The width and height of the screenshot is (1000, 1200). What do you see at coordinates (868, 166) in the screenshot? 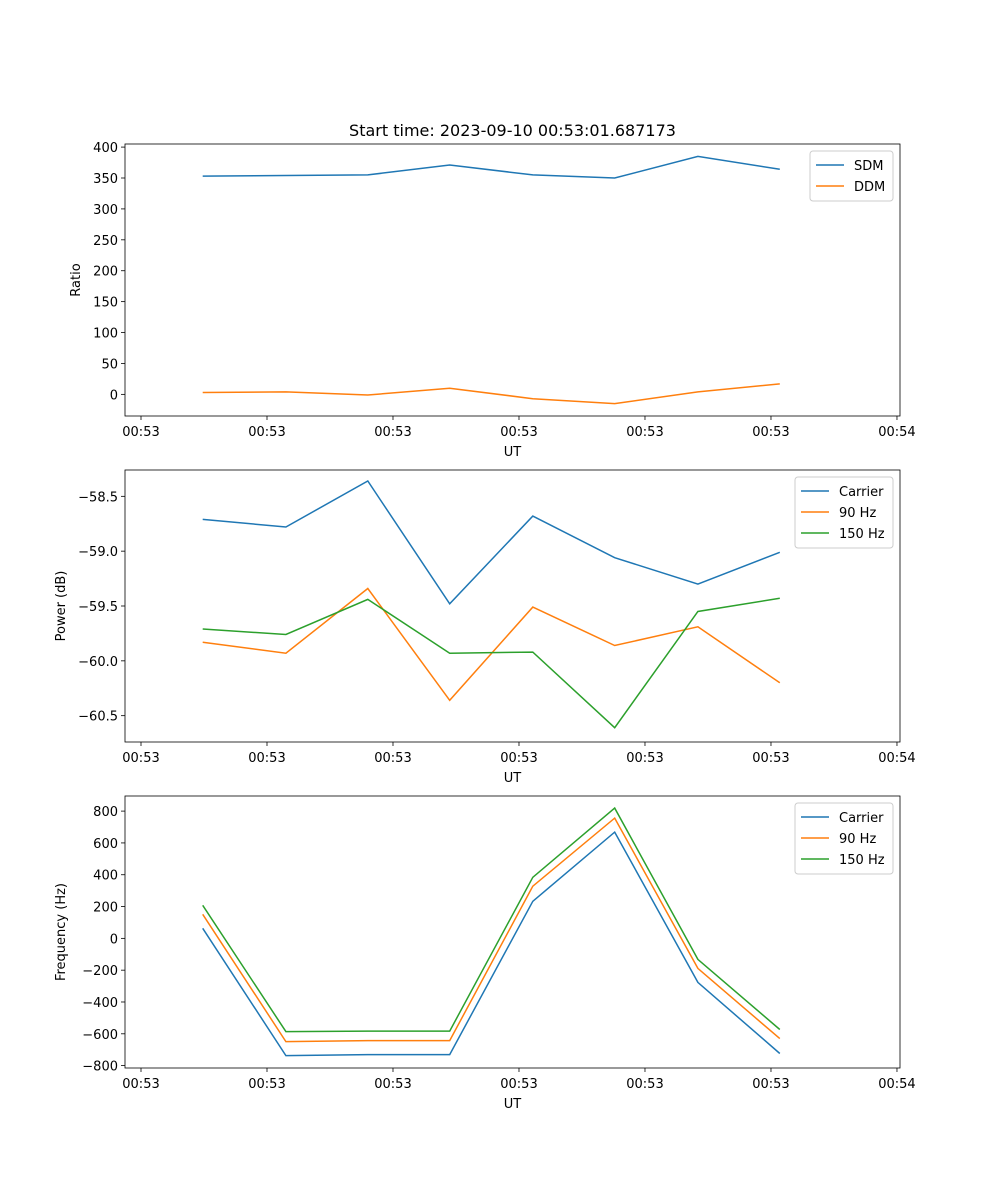
I see `legend-label: SDM` at bounding box center [868, 166].